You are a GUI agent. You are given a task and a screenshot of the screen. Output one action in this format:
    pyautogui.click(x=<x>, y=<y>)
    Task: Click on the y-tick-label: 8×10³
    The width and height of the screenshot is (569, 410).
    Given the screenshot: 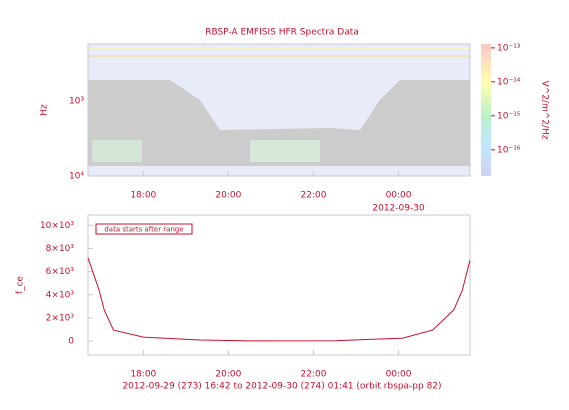 What is the action you would take?
    pyautogui.click(x=60, y=249)
    